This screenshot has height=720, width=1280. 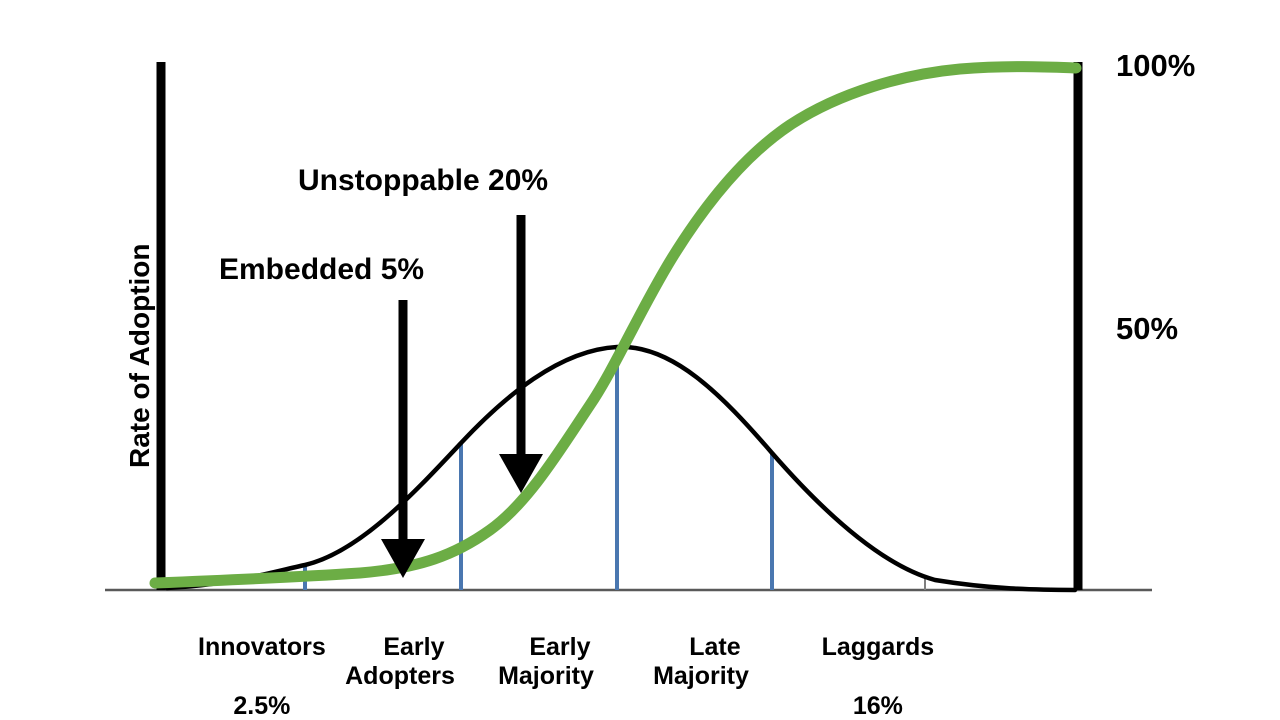 I want to click on category-label-late-majority: Late Majority 34%, so click(x=701, y=661).